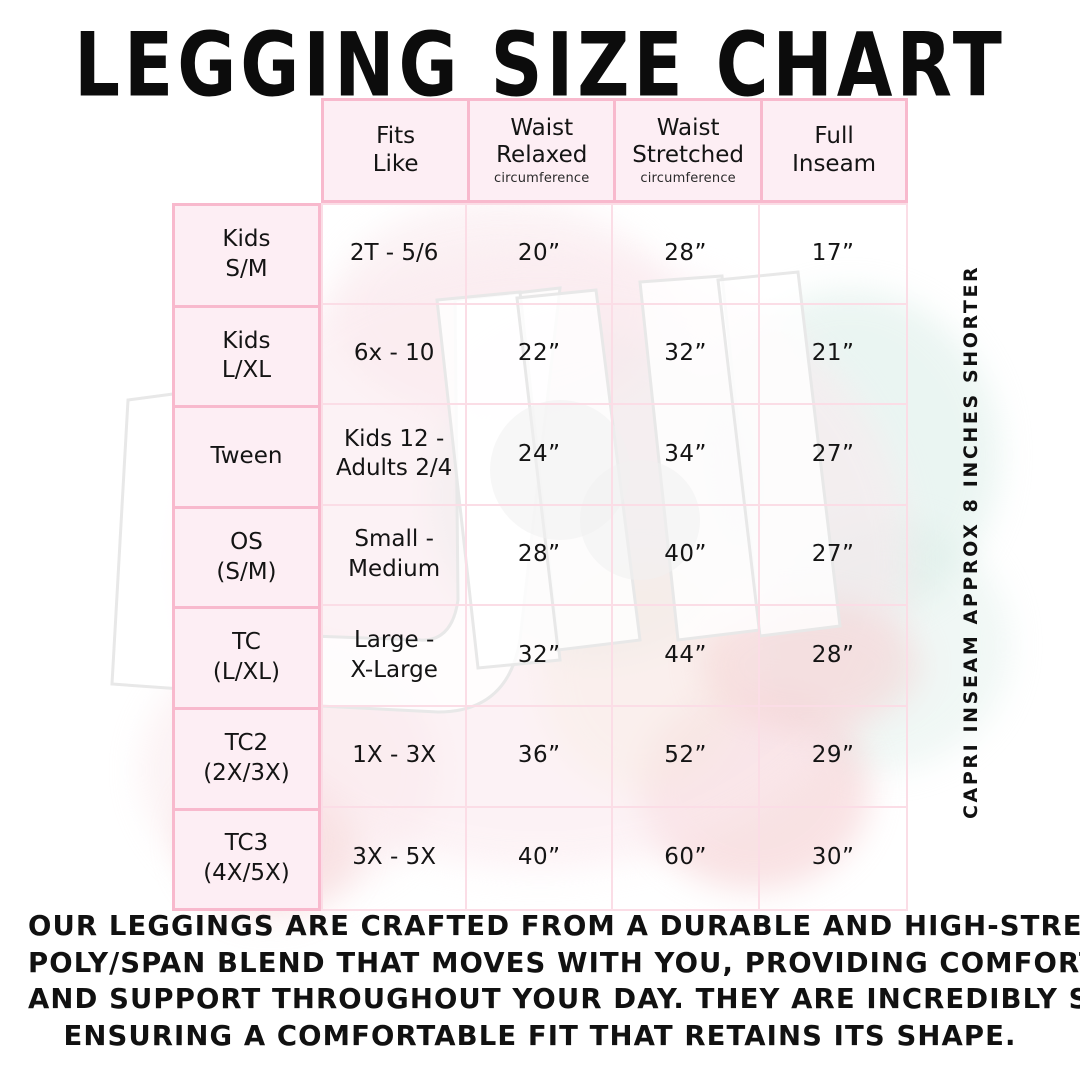 This screenshot has height=1080, width=1080. I want to click on waist-relaxed-cell: 20”, so click(540, 254).